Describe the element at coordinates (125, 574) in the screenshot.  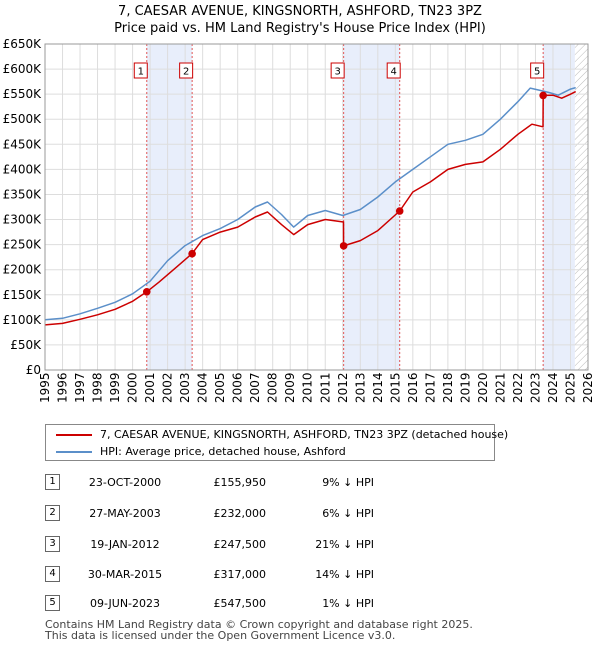
I see `sale-date: 30-MAR-2015` at that location.